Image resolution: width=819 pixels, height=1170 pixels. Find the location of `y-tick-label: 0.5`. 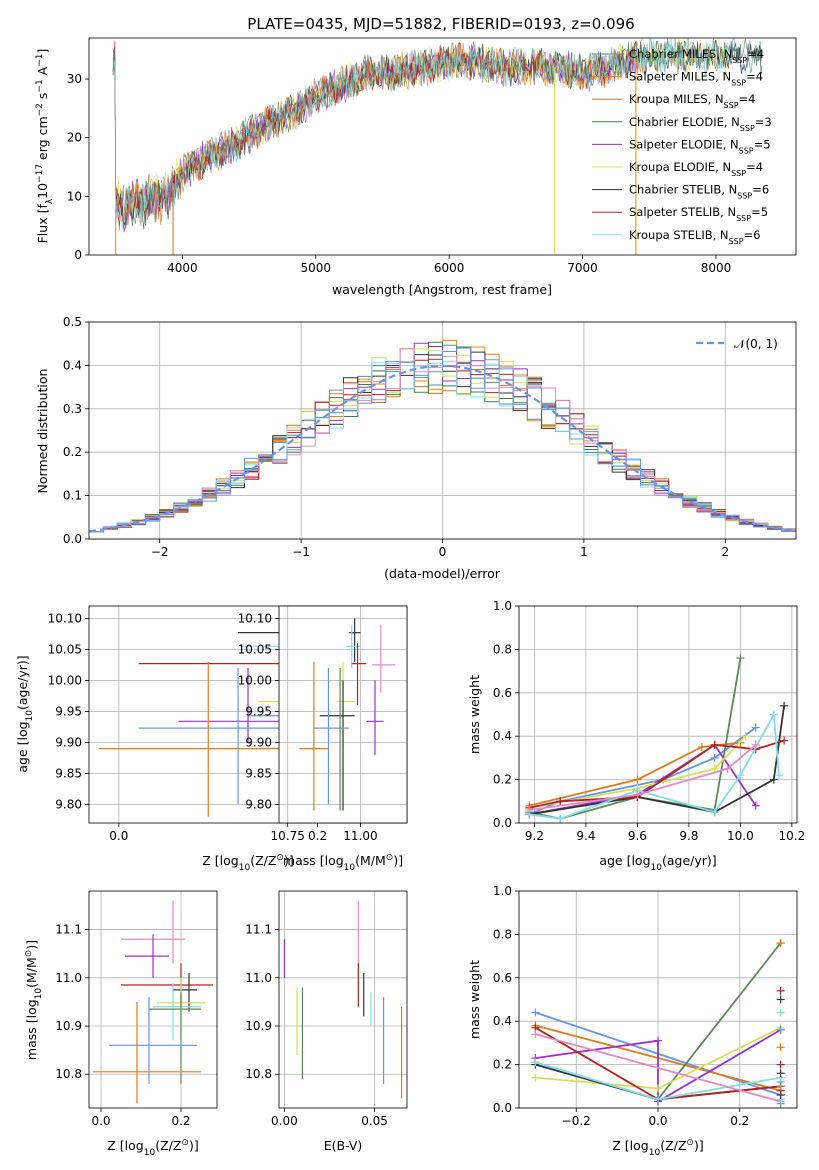

y-tick-label: 0.5 is located at coordinates (72, 322).